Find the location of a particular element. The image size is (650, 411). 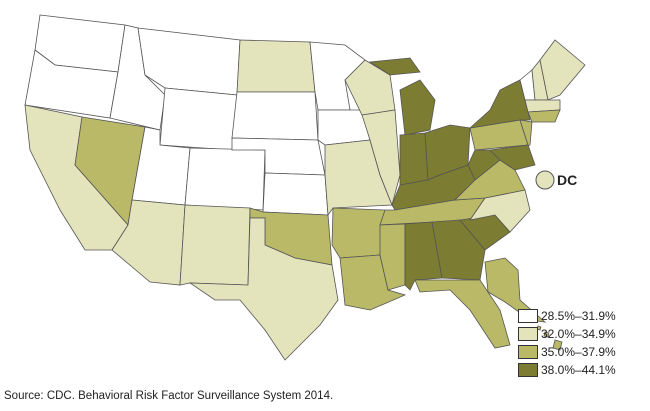

state-nm is located at coordinates (215, 245).